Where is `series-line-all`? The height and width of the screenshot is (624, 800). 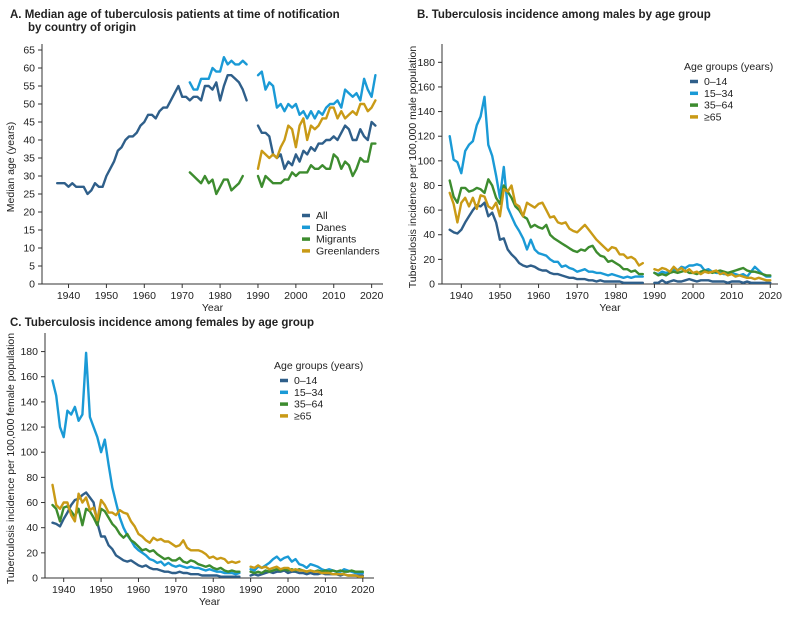 series-line-all is located at coordinates (152, 135).